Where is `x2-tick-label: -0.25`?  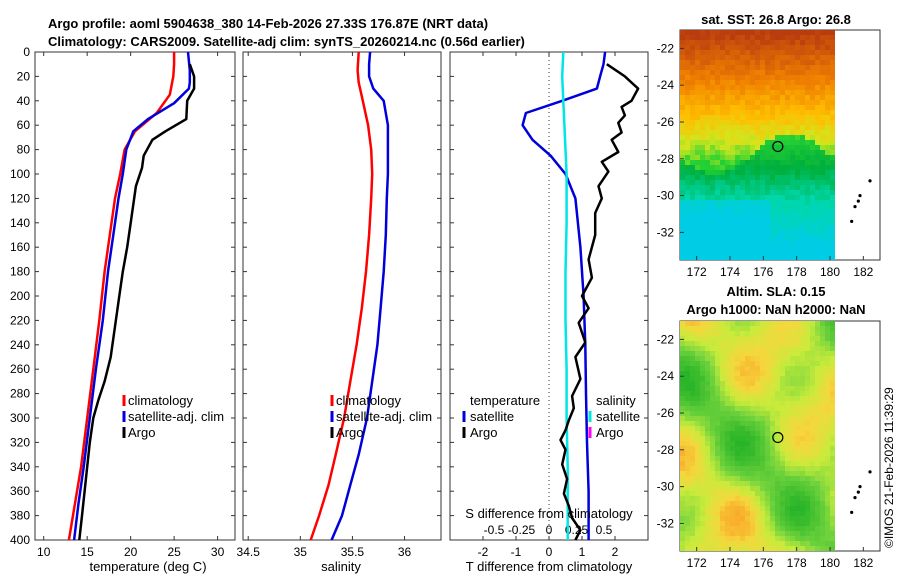
x2-tick-label: -0.25 is located at coordinates (522, 530).